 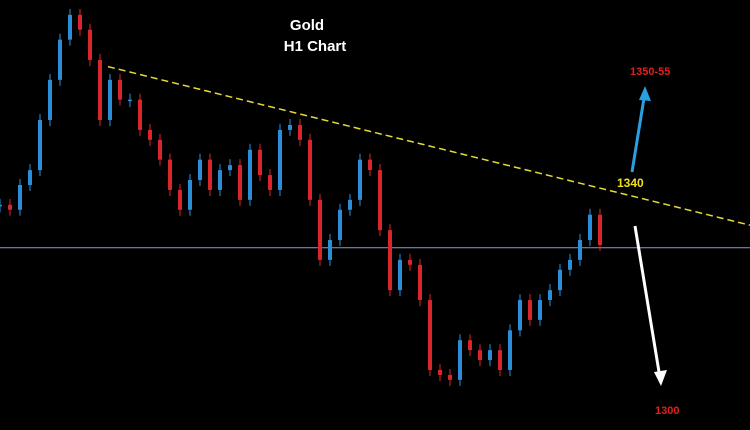 I want to click on annotation: 1350-55, so click(x=650, y=72).